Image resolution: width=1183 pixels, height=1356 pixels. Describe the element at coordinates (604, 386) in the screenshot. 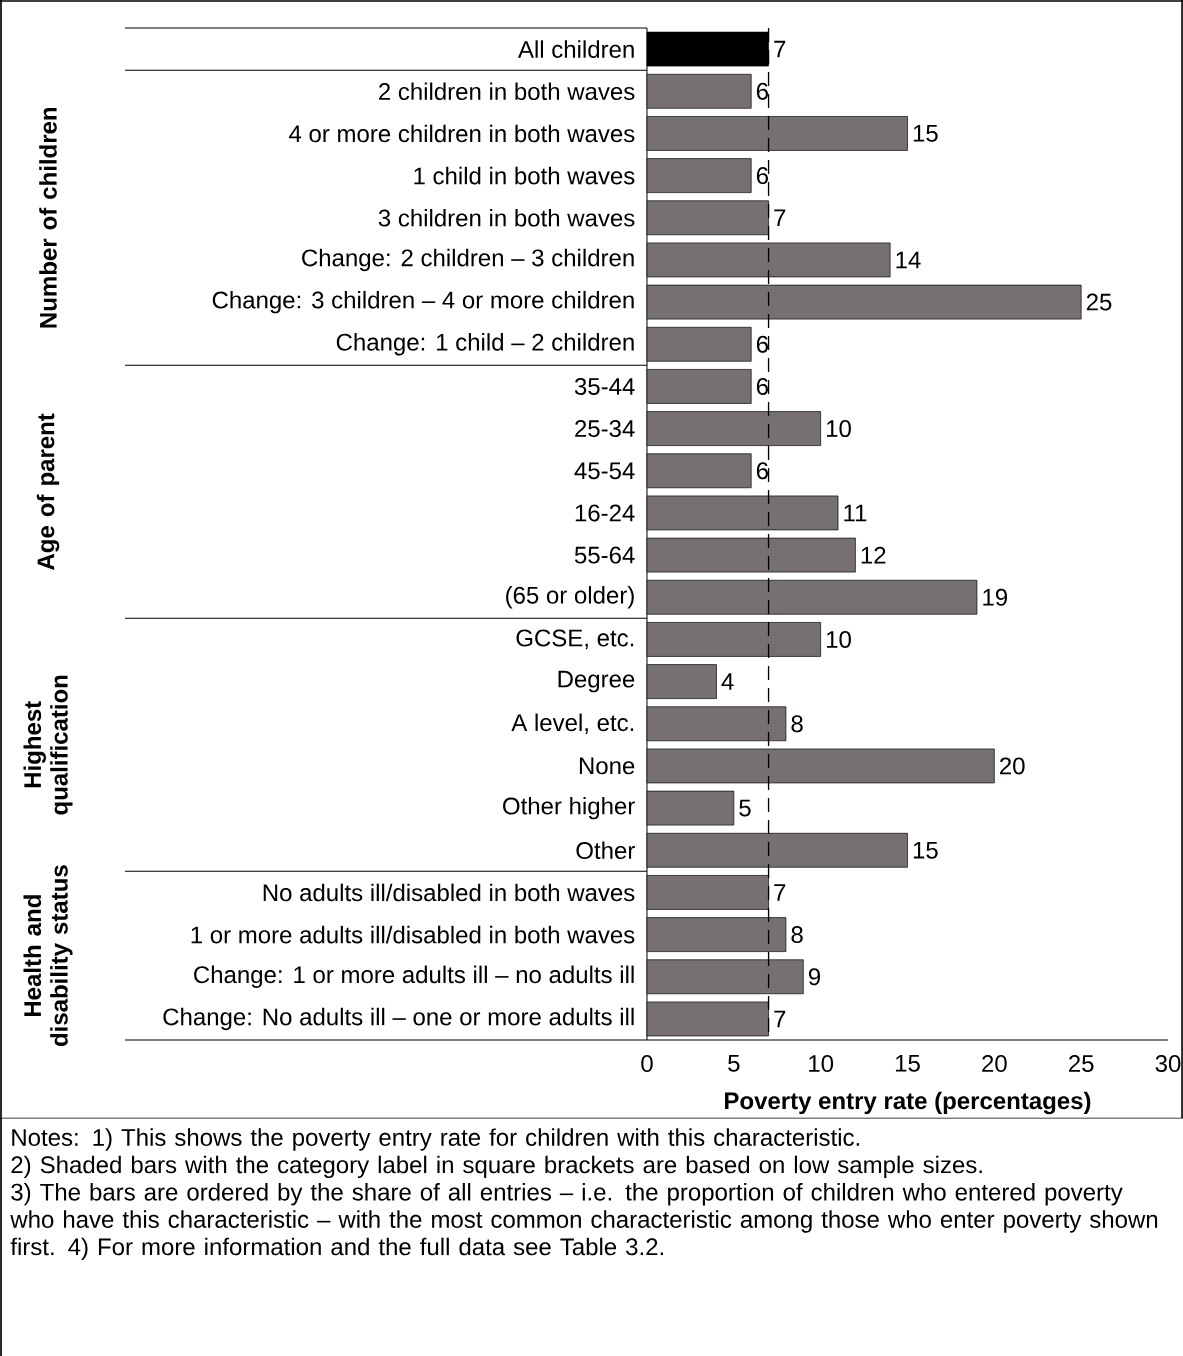

I see `y-tick-label: 35-44` at that location.